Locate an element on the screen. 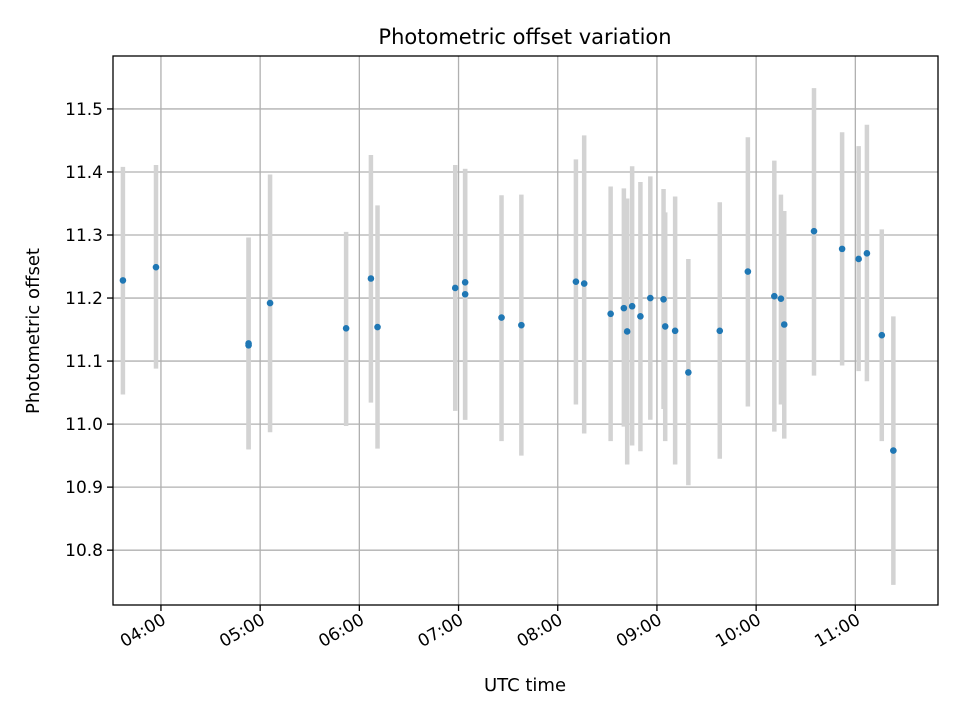 The width and height of the screenshot is (960, 720). y-tick-label: 11.5 is located at coordinates (84, 110).